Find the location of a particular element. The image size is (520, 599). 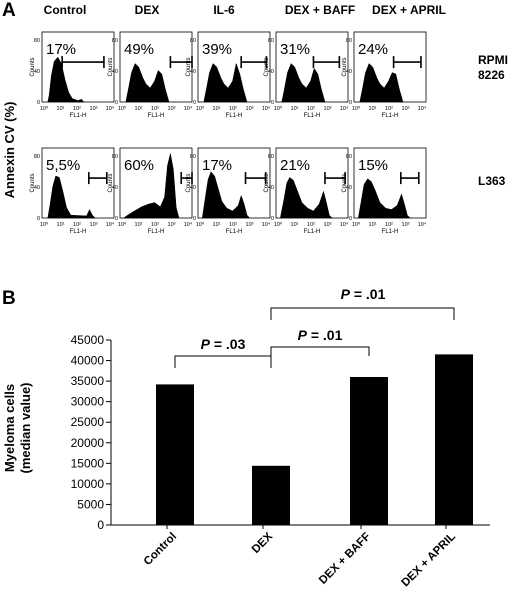

histogram-panel: 39% 10⁰ 10¹ 10² 10³ 10⁴ FL1-H 0 40 80 Counts is located at coordinates (228, 75).